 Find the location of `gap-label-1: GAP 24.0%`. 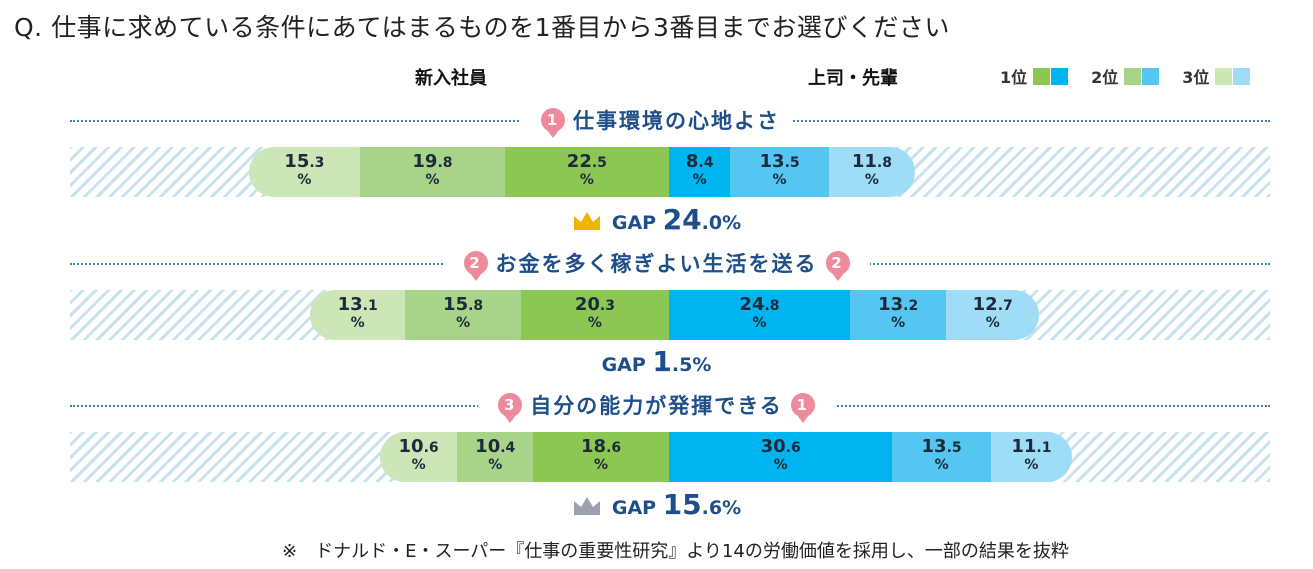

gap-label-1: GAP 24.0% is located at coordinates (656, 220).